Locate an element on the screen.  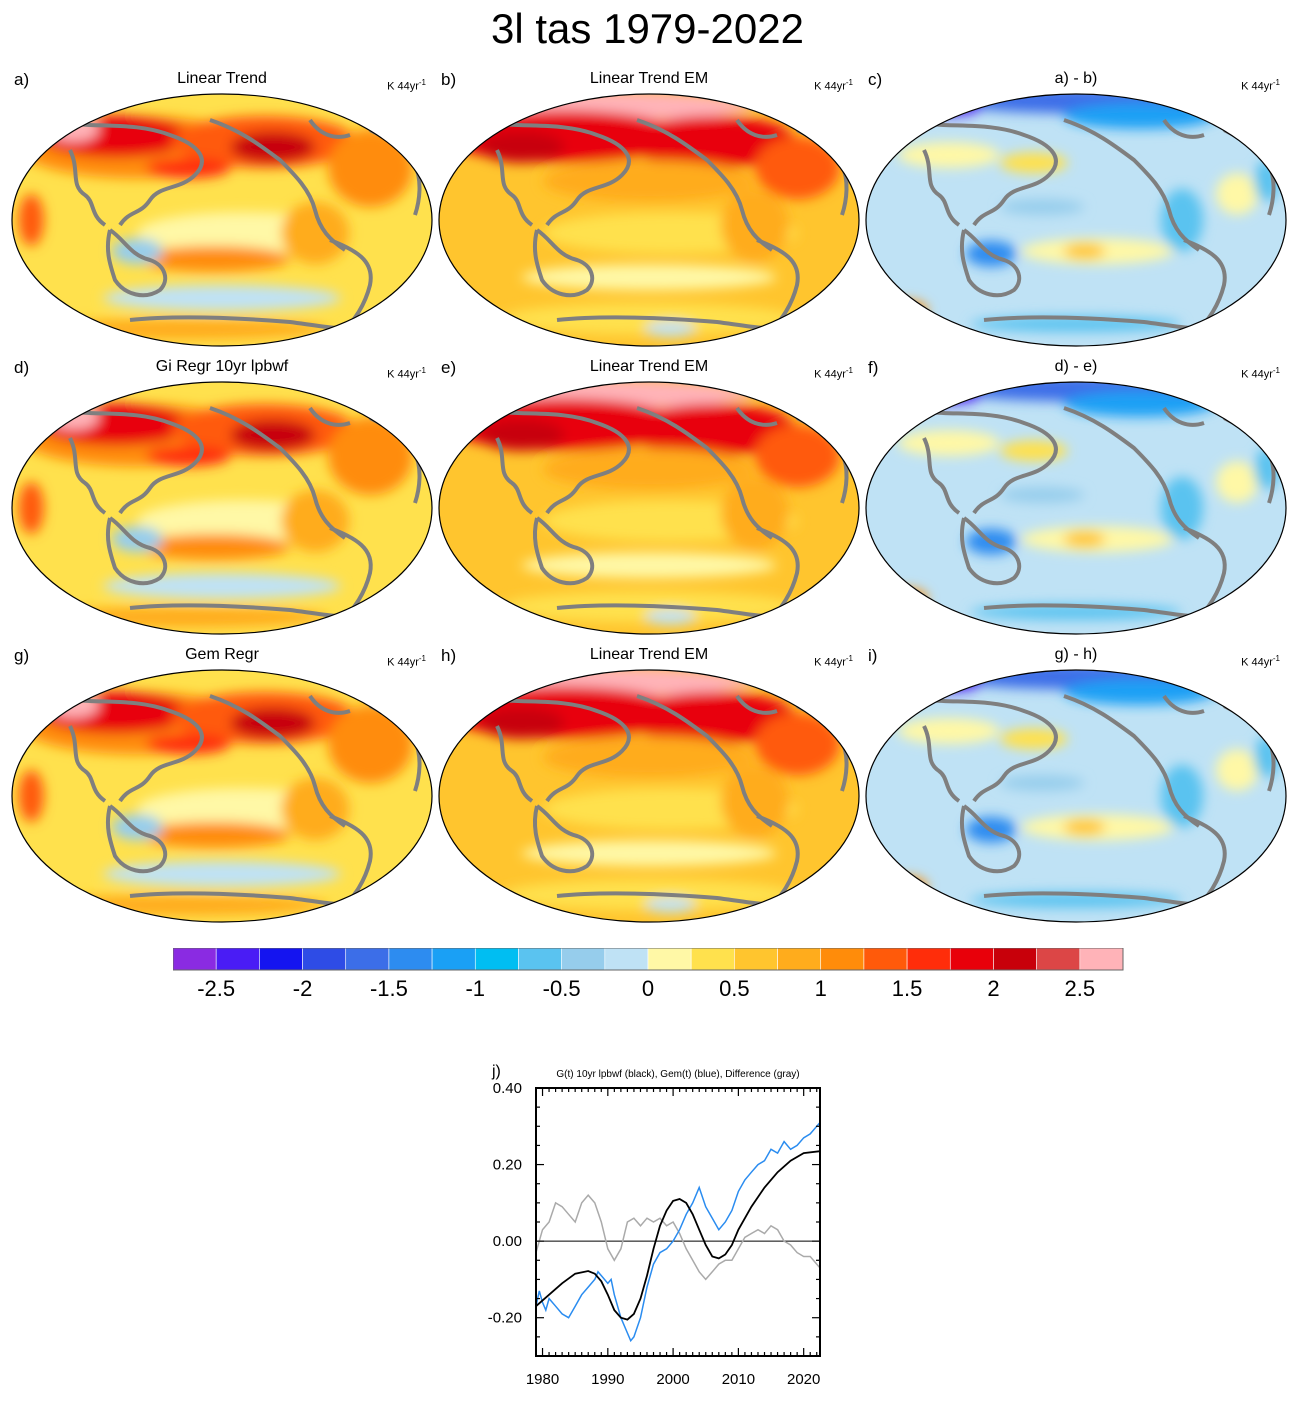
x-tick-label: 1990 is located at coordinates (607, 1379).